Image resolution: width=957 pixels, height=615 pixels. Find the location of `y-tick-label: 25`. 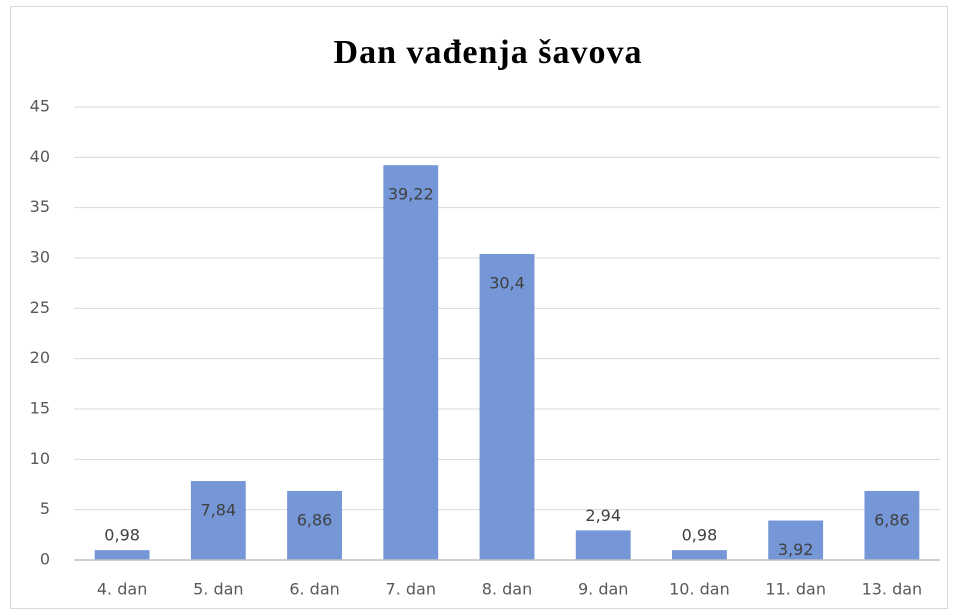

y-tick-label: 25 is located at coordinates (40, 307).